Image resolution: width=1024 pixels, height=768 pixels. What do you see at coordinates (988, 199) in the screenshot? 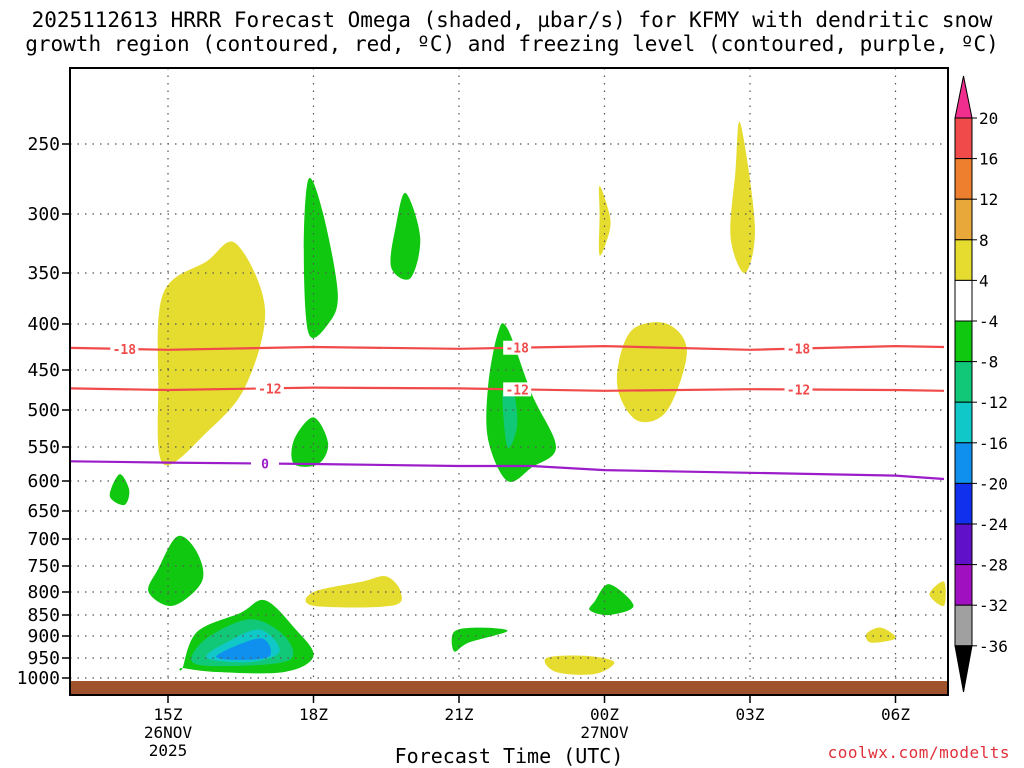
I see `colorbar-label: 12` at bounding box center [988, 199].